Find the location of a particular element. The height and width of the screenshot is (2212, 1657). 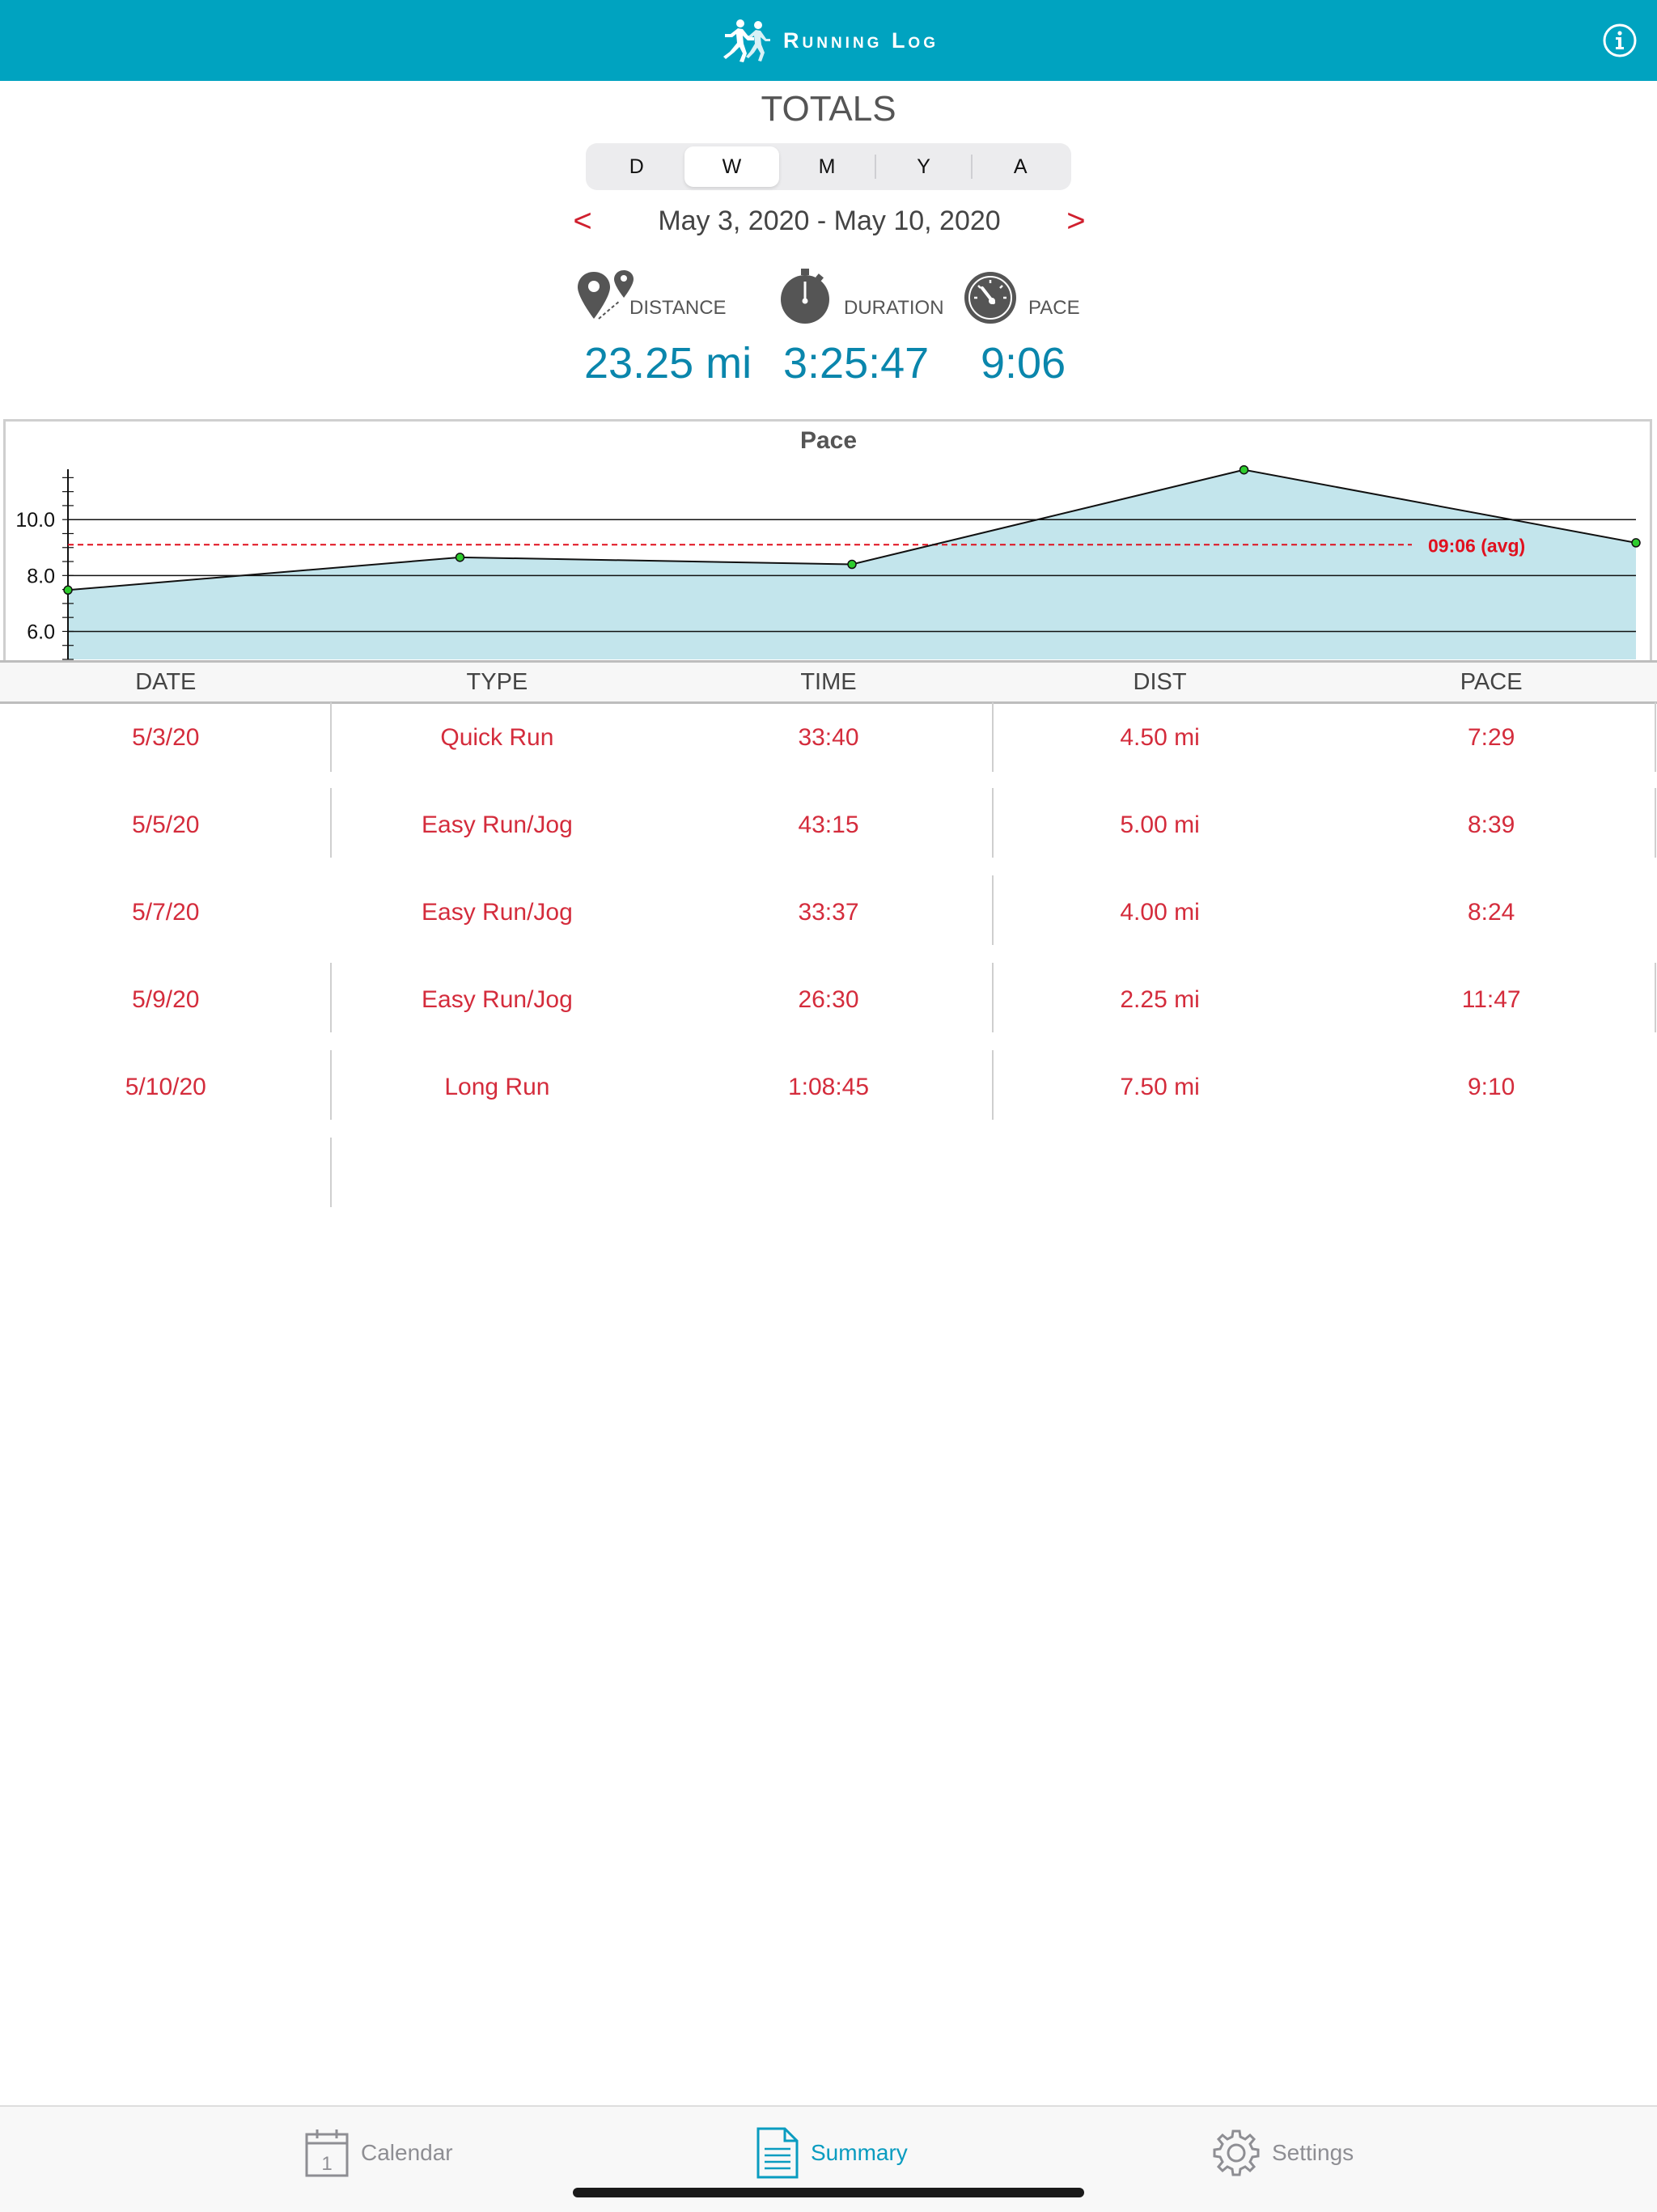

cell-time: 33:37 is located at coordinates (828, 912).